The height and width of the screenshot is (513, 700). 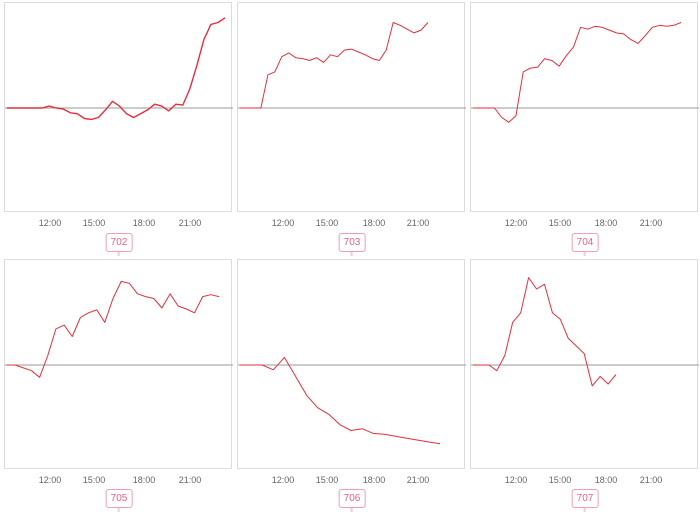 I want to click on chart-id-badge: 706, so click(x=352, y=498).